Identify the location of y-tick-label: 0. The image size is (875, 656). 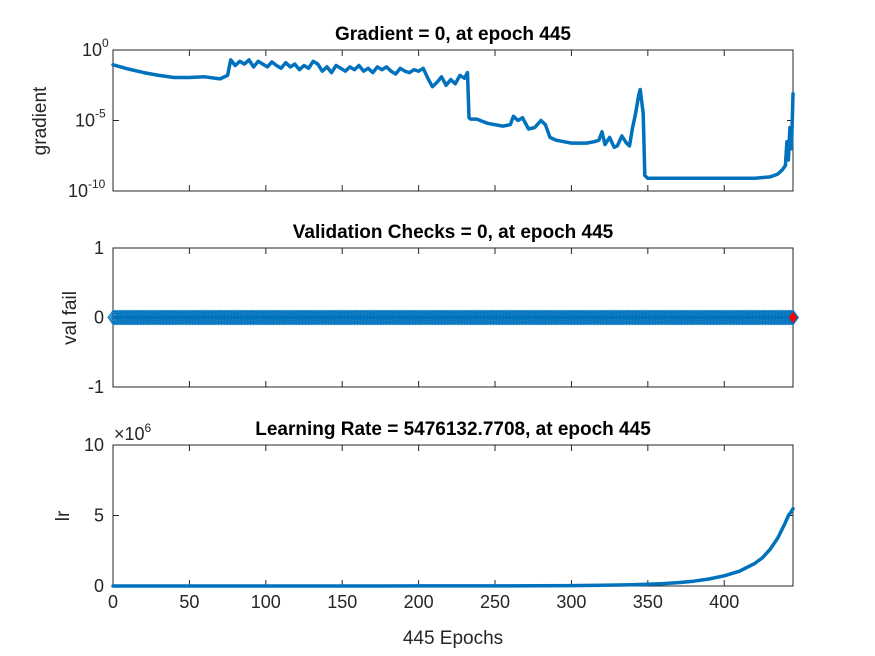
(99, 318).